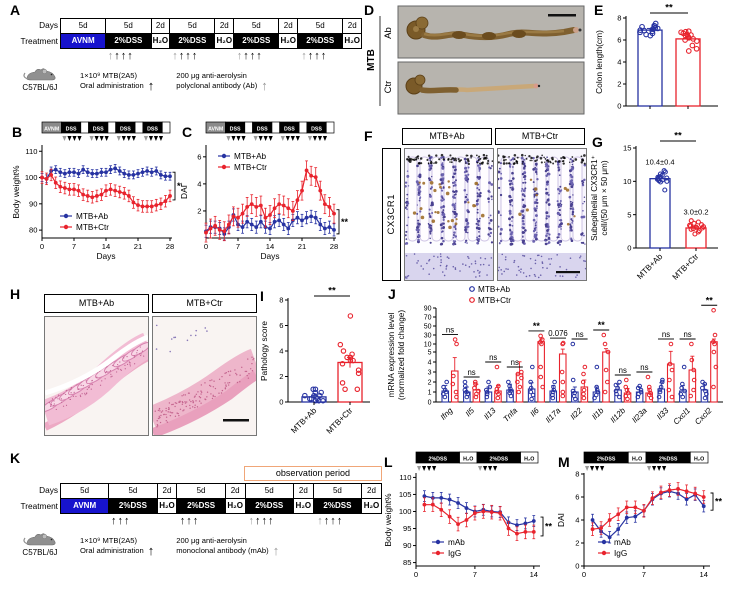 This screenshot has height=595, width=729. I want to click on colon-tip, so click(580, 30).